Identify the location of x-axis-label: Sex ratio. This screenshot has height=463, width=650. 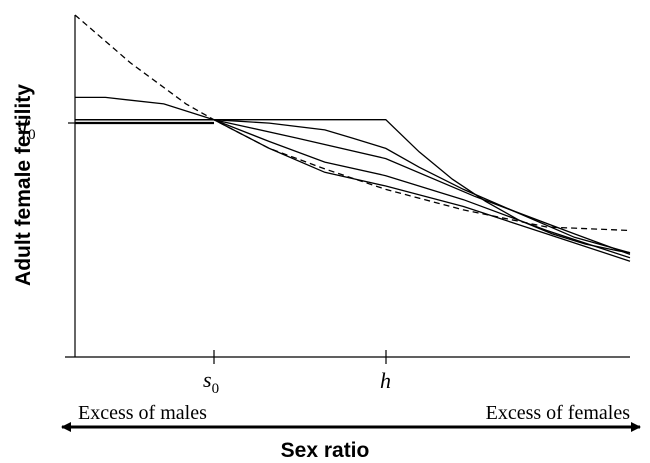
(325, 450).